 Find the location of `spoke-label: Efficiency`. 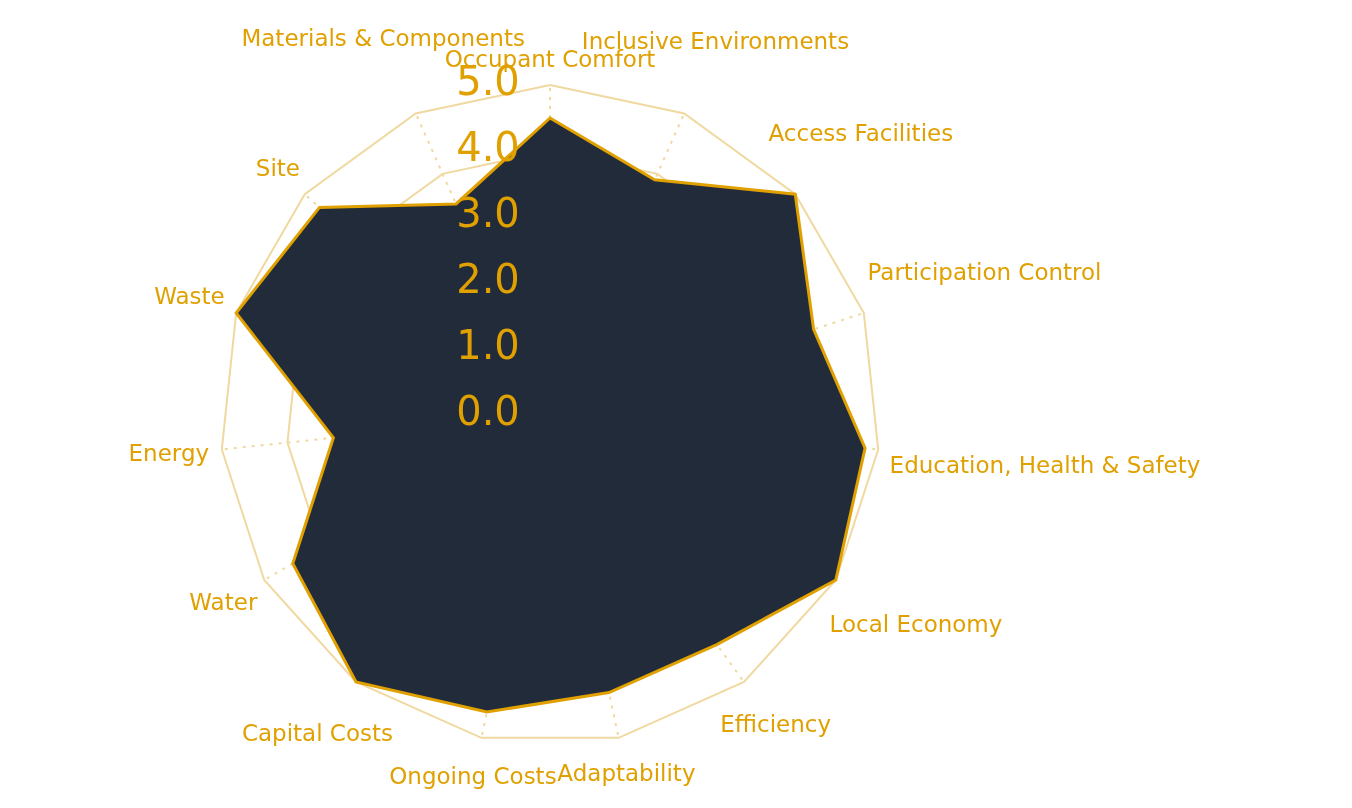

spoke-label: Efficiency is located at coordinates (776, 723).